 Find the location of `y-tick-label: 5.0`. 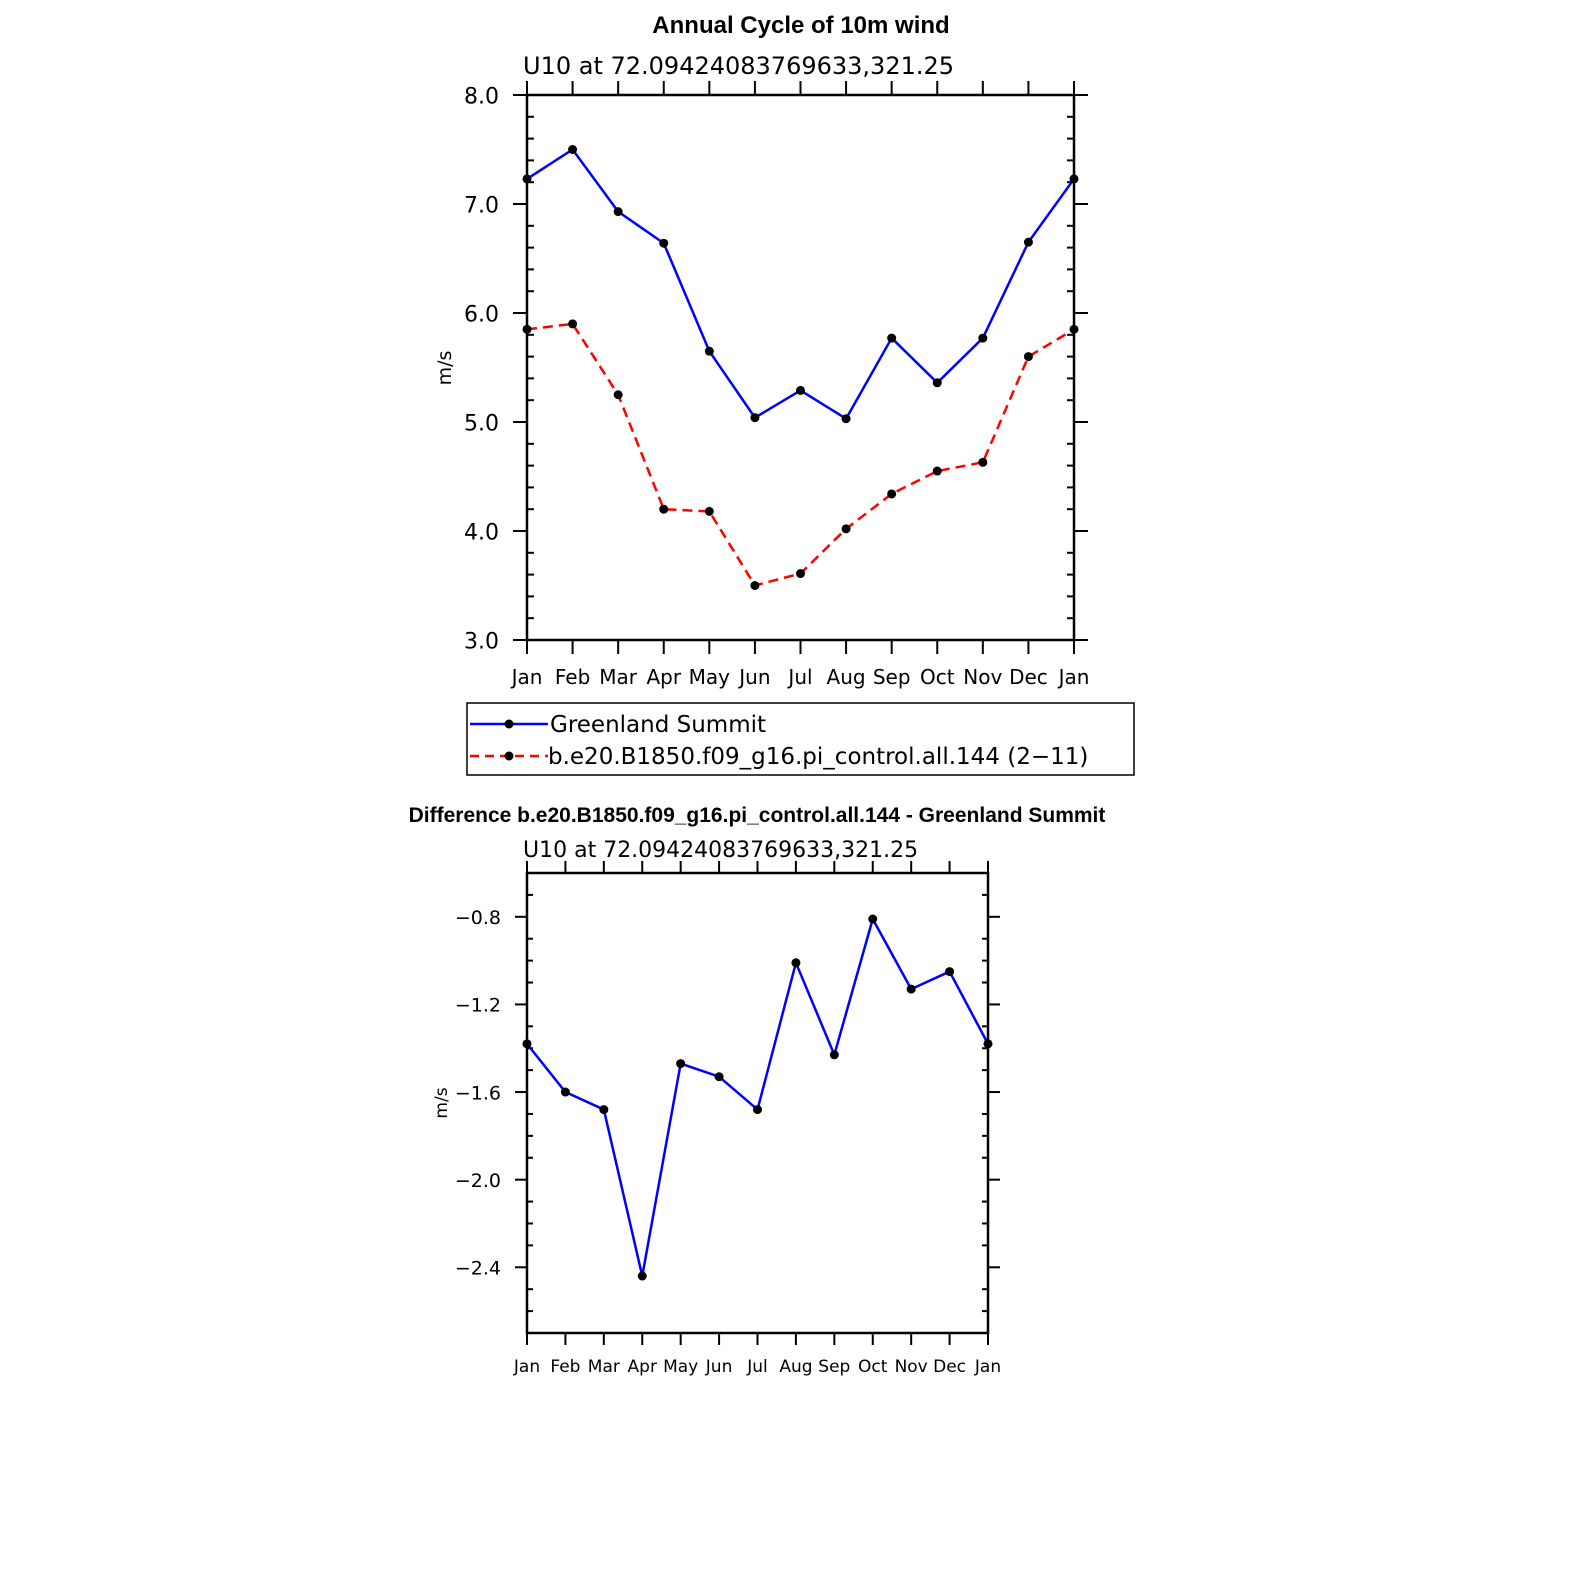

y-tick-label: 5.0 is located at coordinates (481, 423).